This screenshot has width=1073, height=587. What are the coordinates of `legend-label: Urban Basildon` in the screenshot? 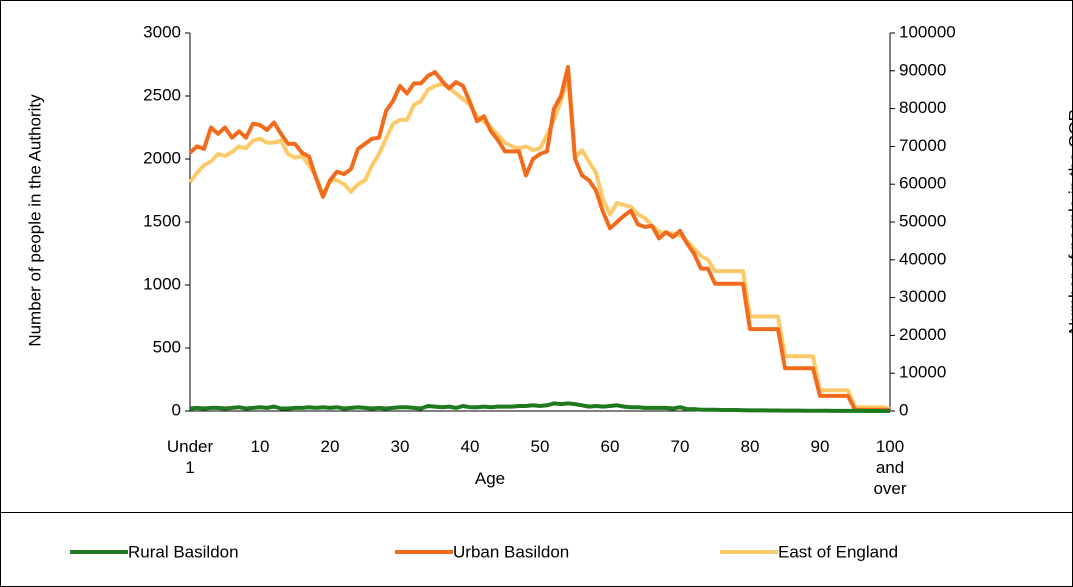 It's located at (511, 551).